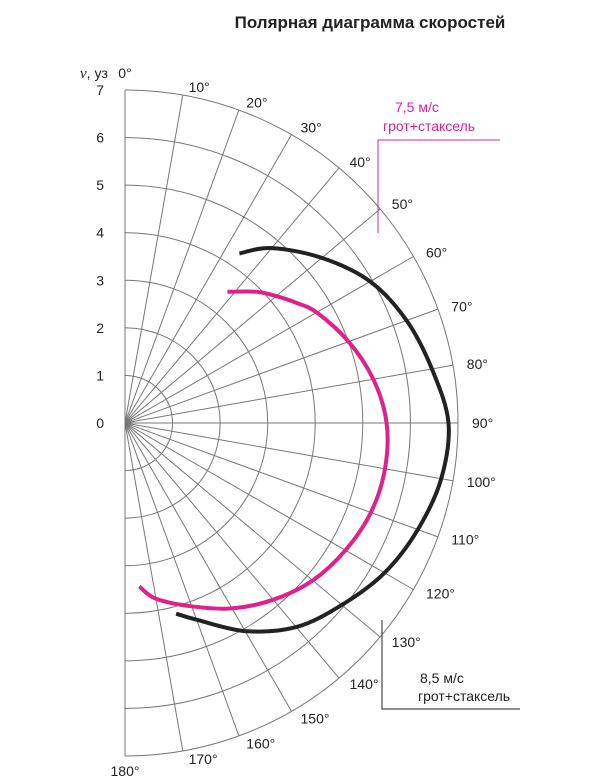 This screenshot has height=784, width=600. Describe the element at coordinates (100, 256) in the screenshot. I see `radial-tick-labels: 0 1 2 3 4 5 6 7` at that location.